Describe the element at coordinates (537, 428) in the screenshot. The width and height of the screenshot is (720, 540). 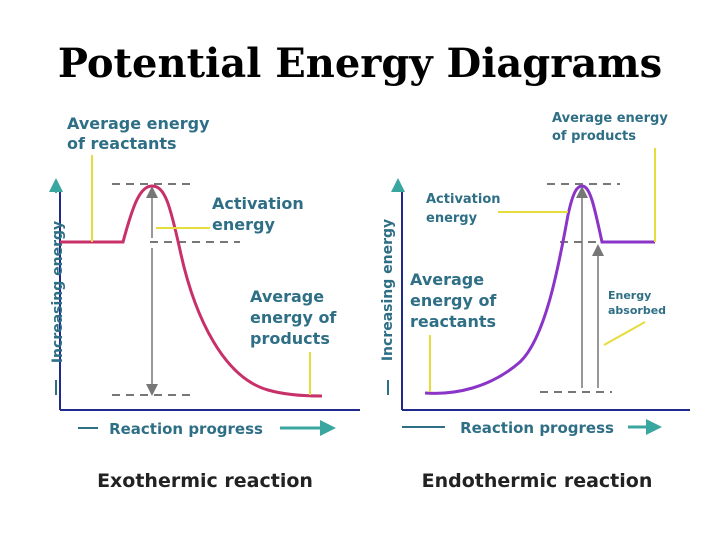
I see `endo-x-axis-label: Reaction progress` at that location.